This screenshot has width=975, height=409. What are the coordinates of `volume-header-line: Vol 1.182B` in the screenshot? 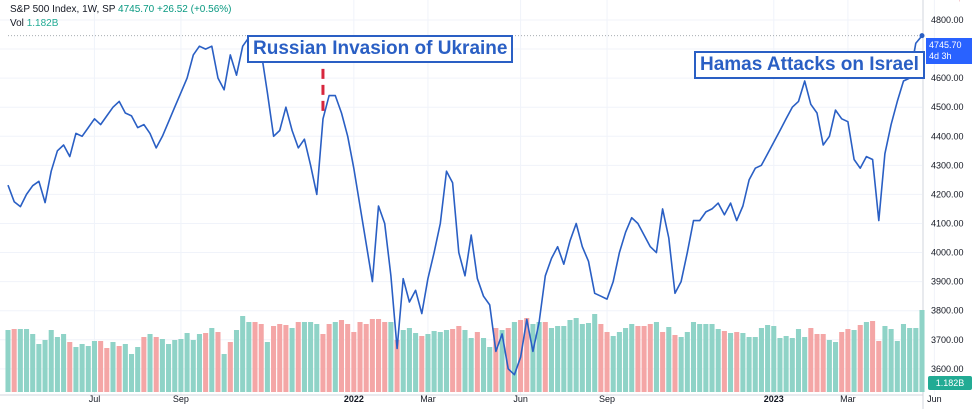 It's located at (34, 23).